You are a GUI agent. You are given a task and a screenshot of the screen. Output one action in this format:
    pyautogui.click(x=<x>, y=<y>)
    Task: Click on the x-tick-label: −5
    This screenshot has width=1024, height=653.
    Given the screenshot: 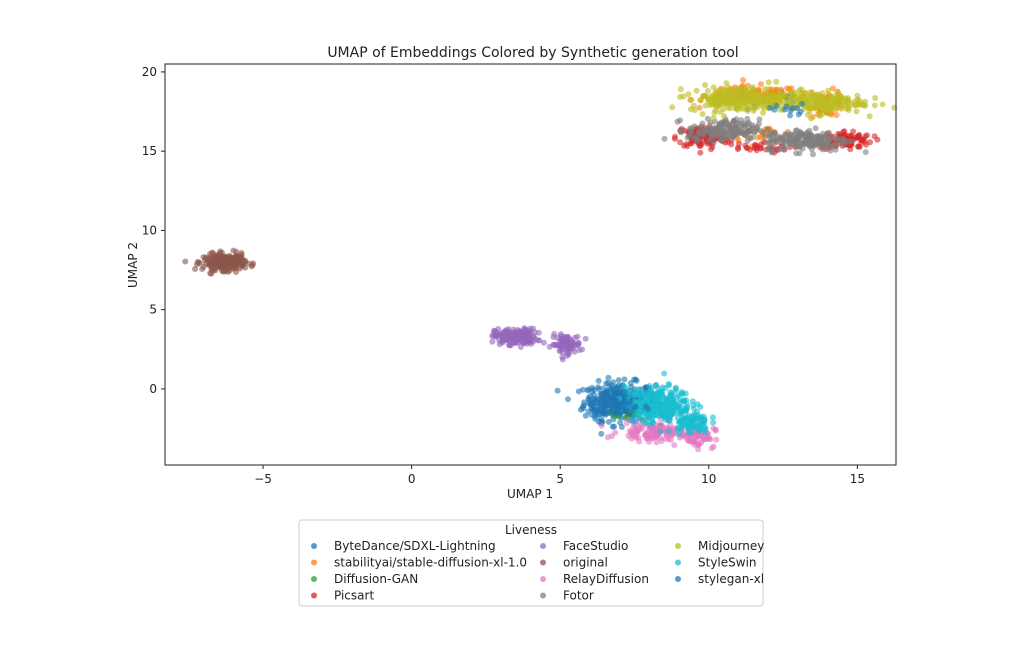 What is the action you would take?
    pyautogui.click(x=263, y=479)
    